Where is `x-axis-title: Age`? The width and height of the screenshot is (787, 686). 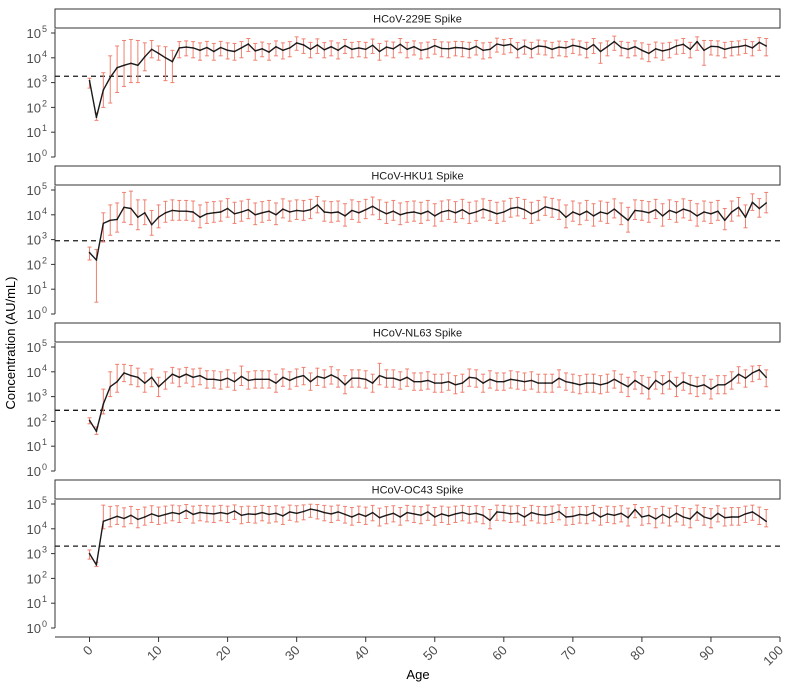
x-axis-title: Age is located at coordinates (417, 674).